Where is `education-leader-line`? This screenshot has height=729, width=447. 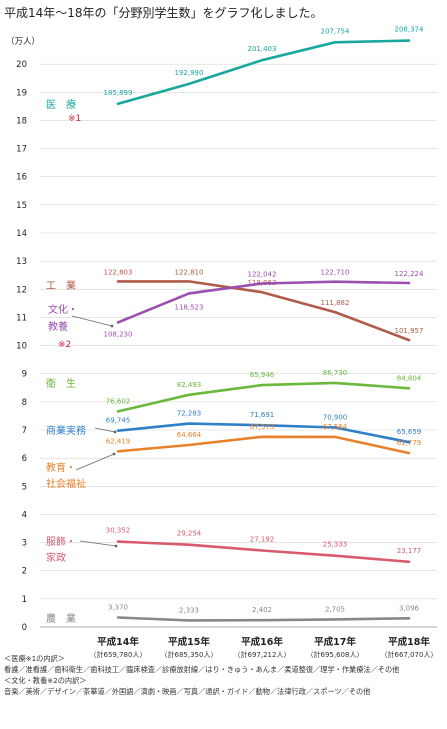
education-leader-line is located at coordinates (95, 462).